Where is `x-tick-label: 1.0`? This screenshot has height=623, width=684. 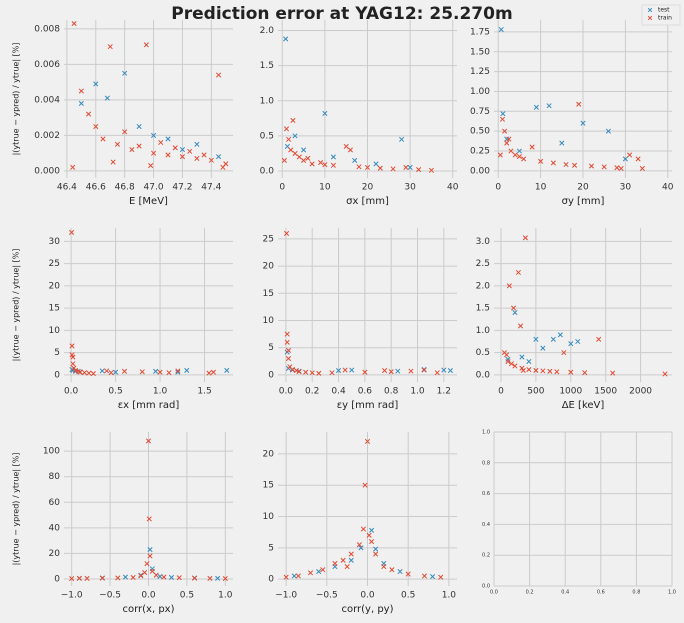 x-tick-label: 1.0 is located at coordinates (417, 392).